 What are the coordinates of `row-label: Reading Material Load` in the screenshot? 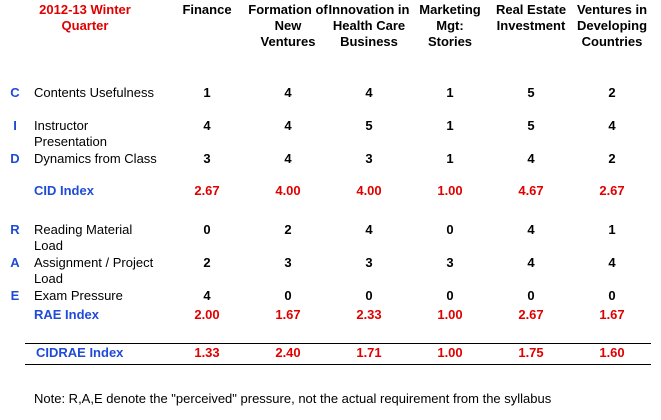 It's located at (83, 237).